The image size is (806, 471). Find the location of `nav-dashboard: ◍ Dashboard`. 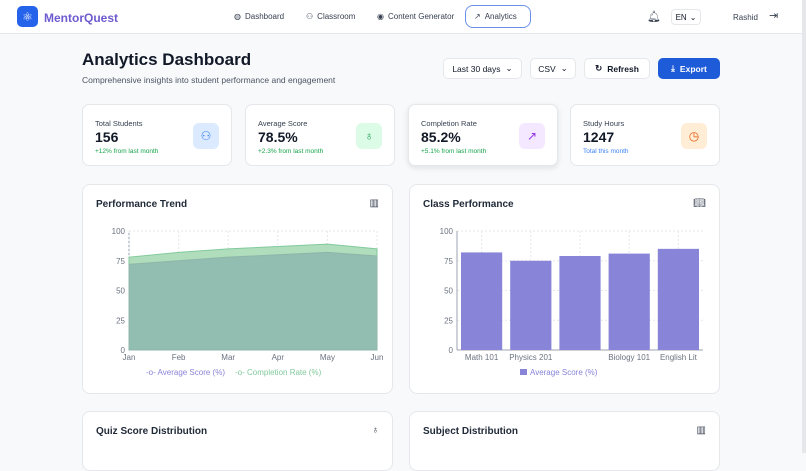

nav-dashboard: ◍ Dashboard is located at coordinates (259, 16).